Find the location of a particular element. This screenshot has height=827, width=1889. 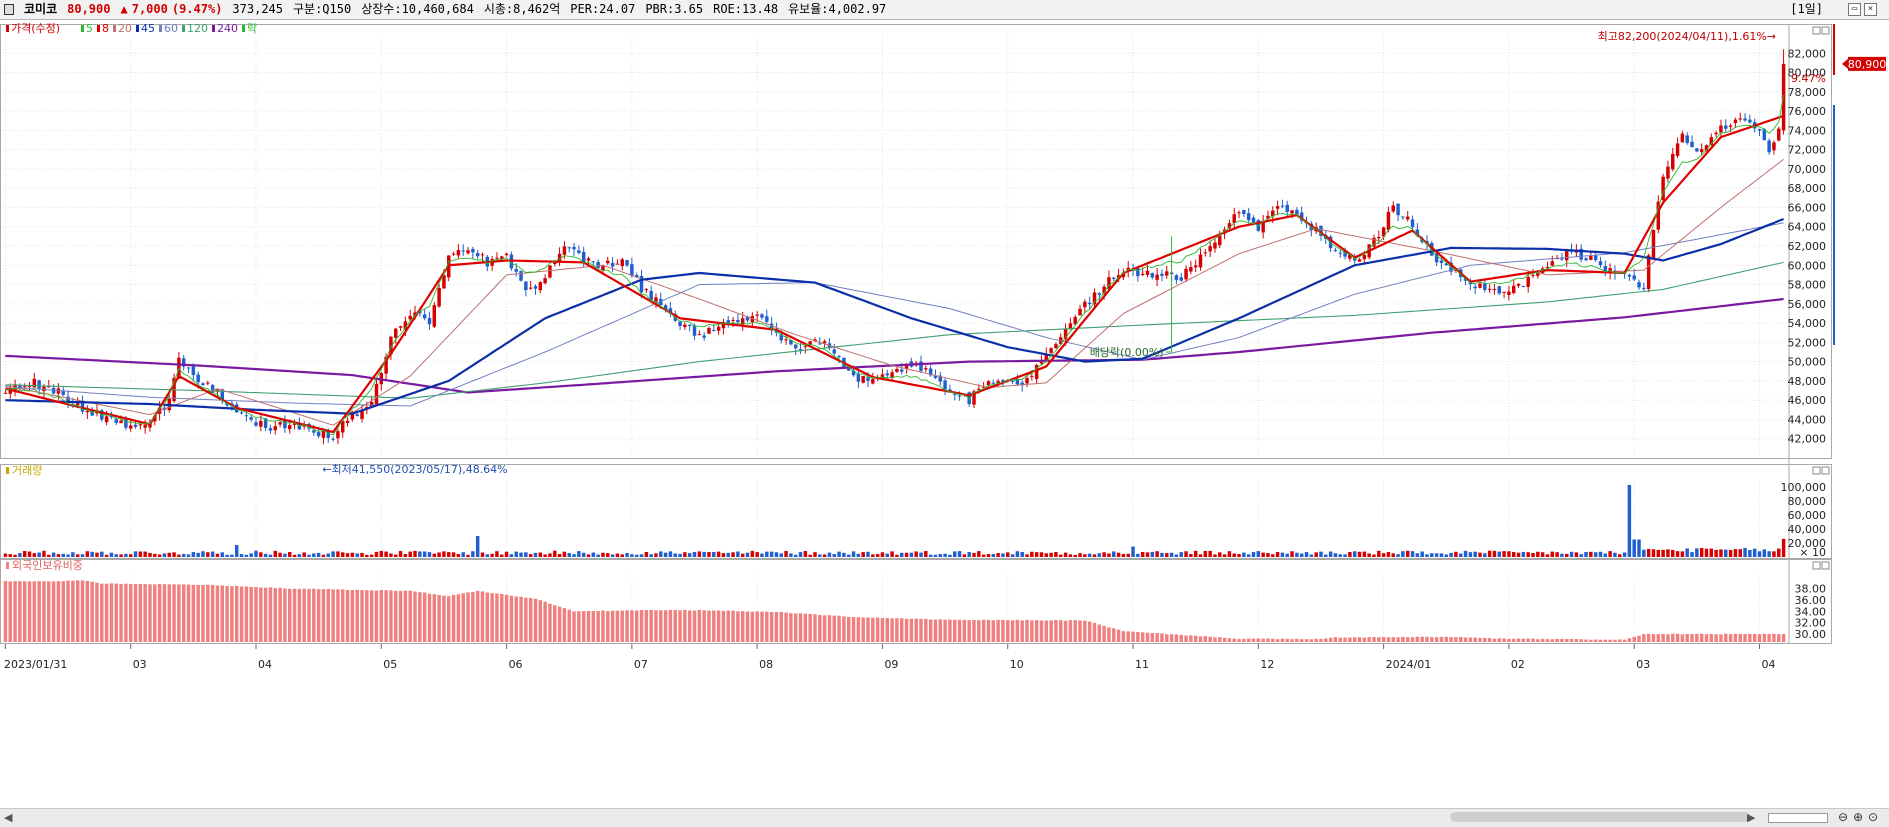

per-value: PER:24.07 is located at coordinates (603, 9).